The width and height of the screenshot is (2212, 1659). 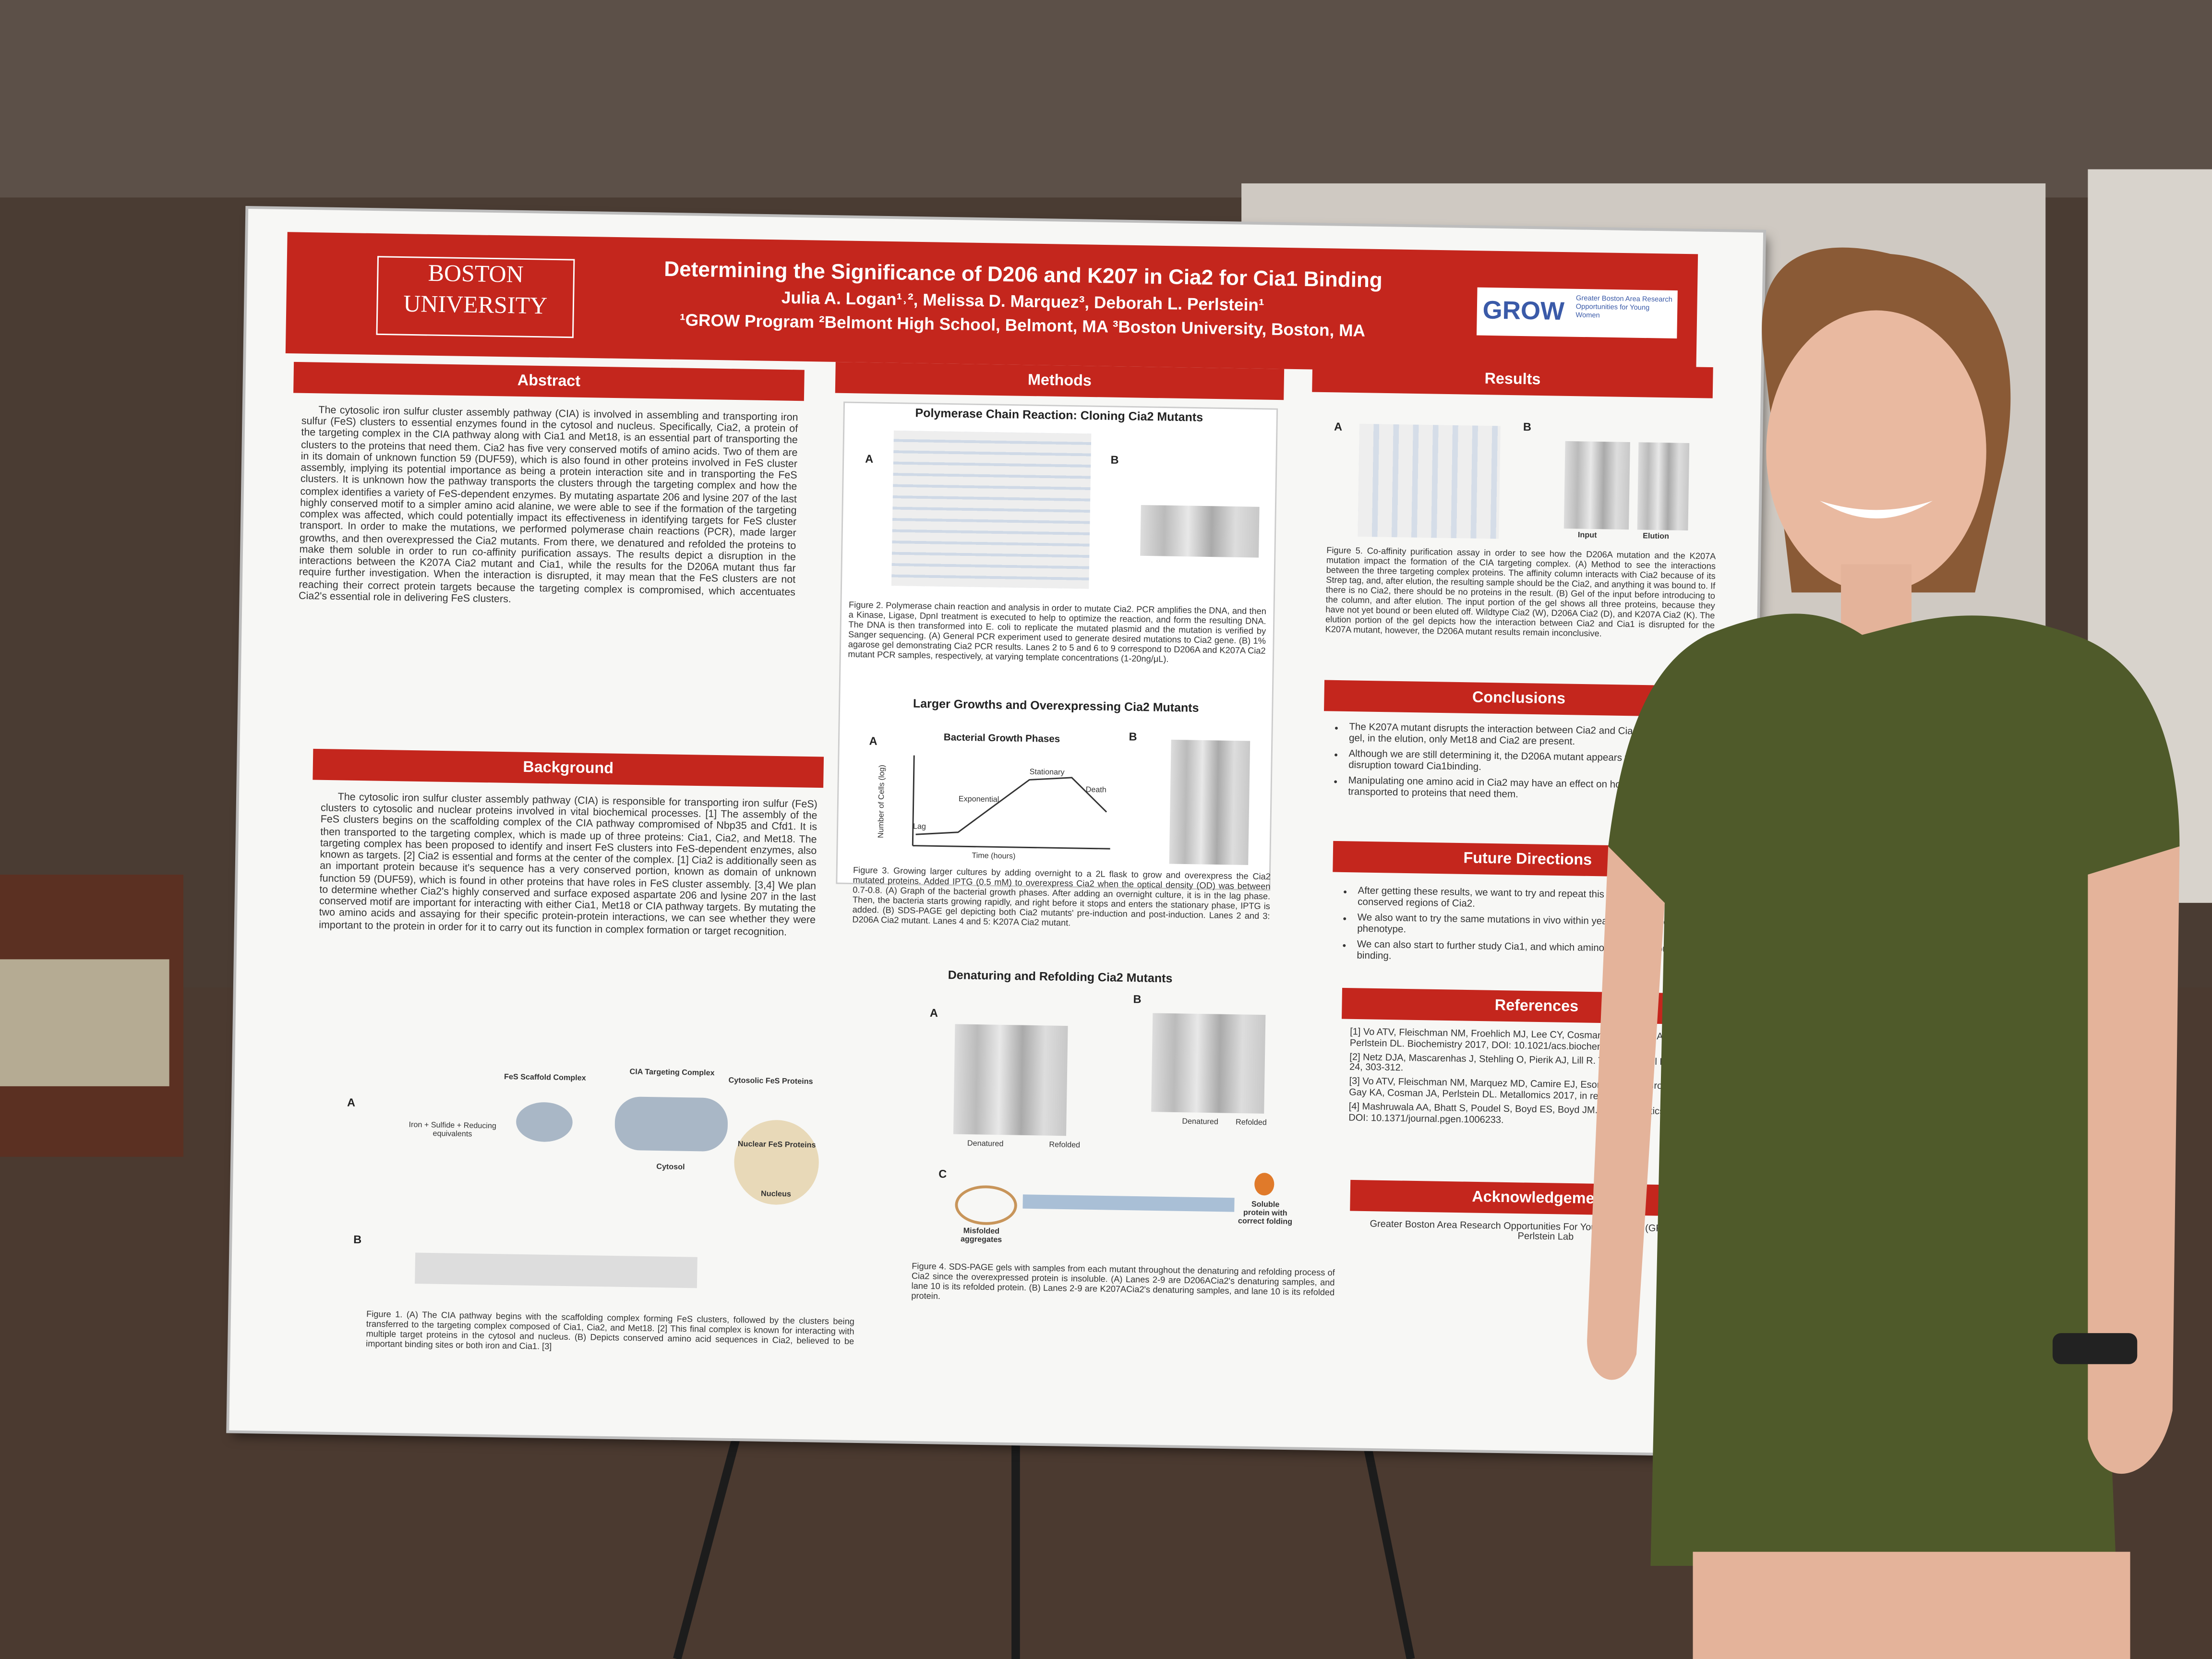 I want to click on chair-seat, so click(x=84, y=1023).